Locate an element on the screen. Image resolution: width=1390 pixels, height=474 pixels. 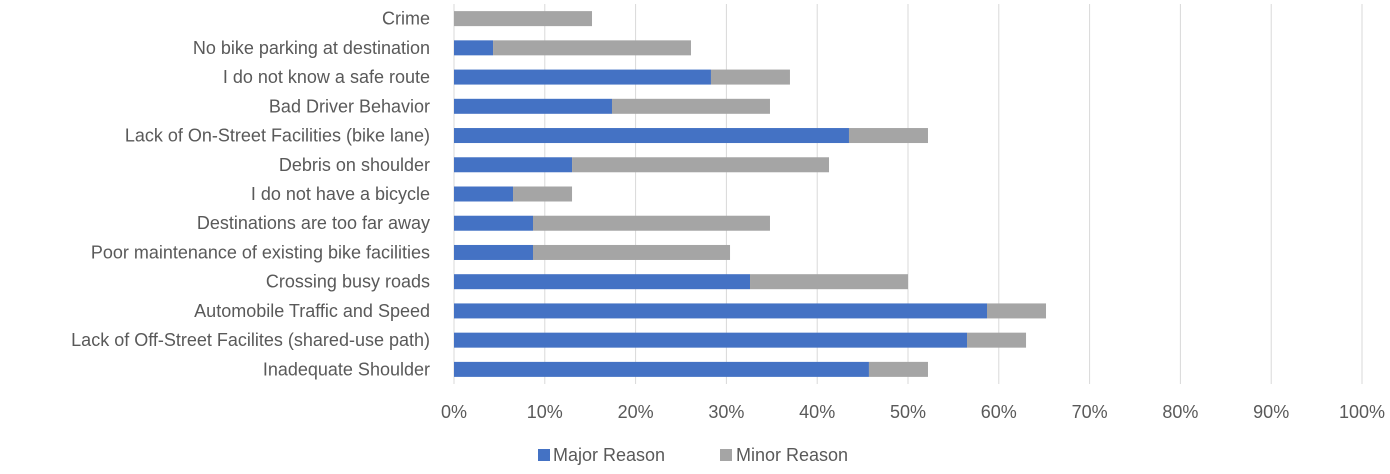
bar-minor-reason-i-do-not-have-a-bicycle is located at coordinates (543, 194).